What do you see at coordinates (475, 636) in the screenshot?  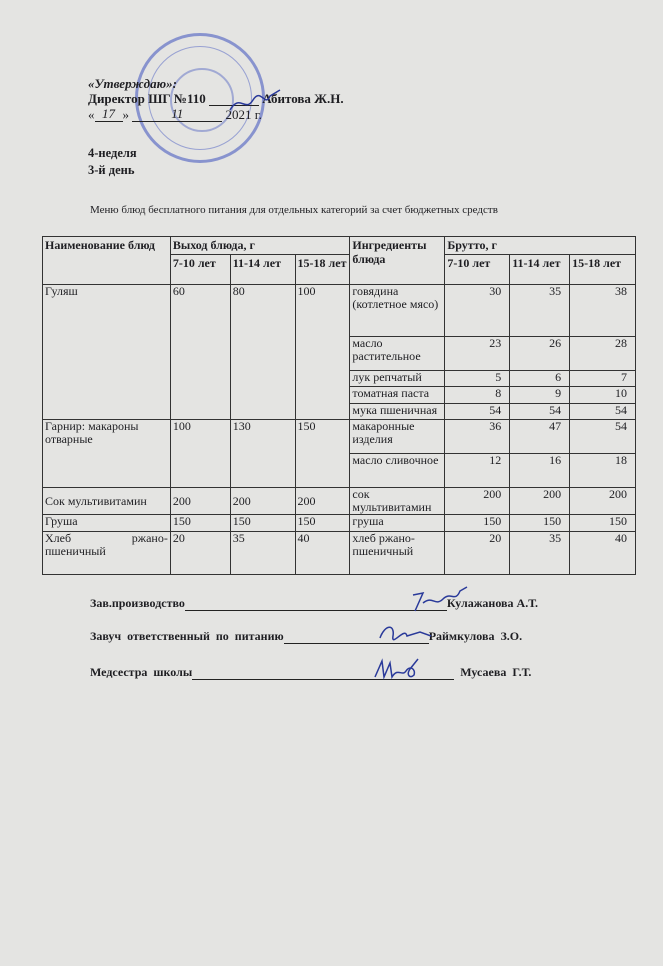 I see `signature-name: Раймкулова З.О.` at bounding box center [475, 636].